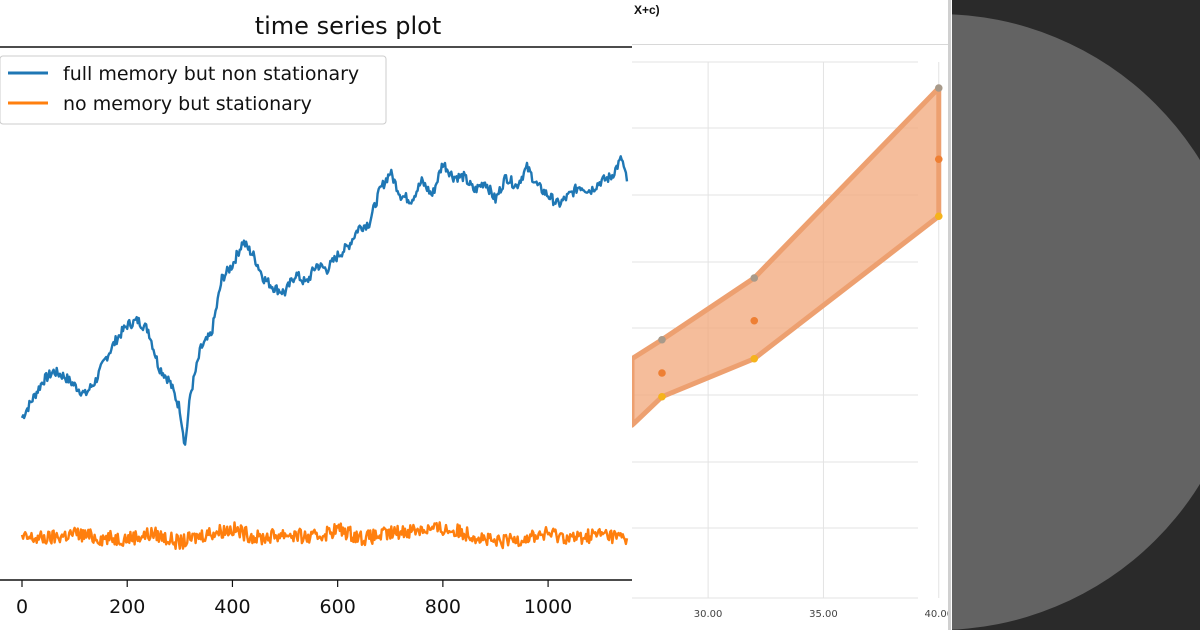 The width and height of the screenshot is (1200, 630). What do you see at coordinates (127, 607) in the screenshot?
I see `x-tick-label: 200` at bounding box center [127, 607].